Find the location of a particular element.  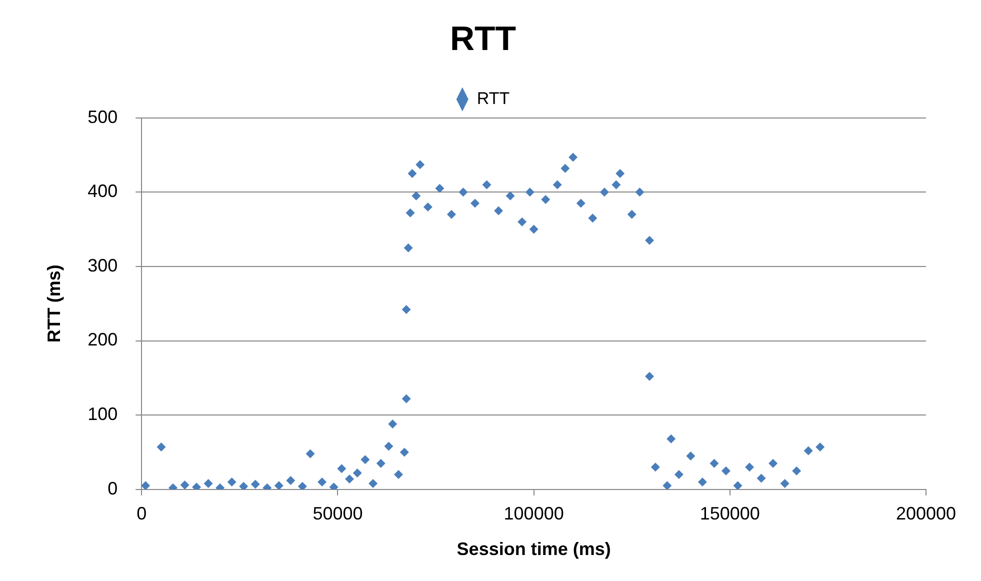

x-tick-label: 100000 is located at coordinates (534, 513).